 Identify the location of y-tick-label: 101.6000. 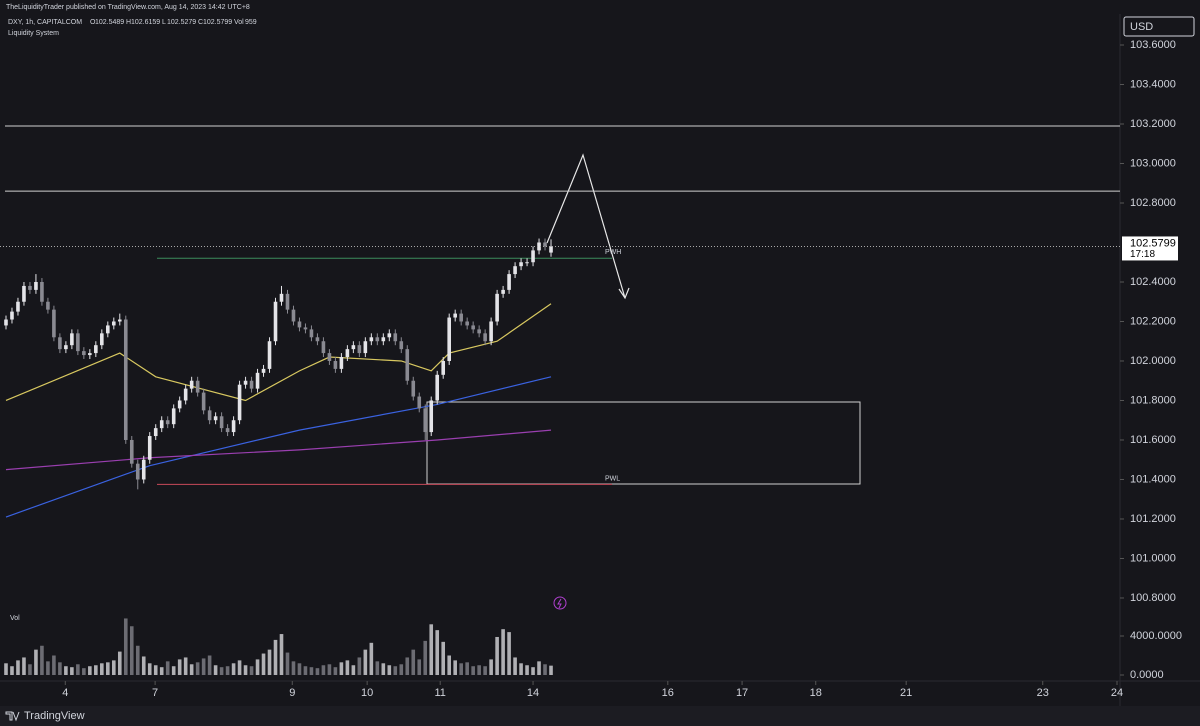
(1153, 440).